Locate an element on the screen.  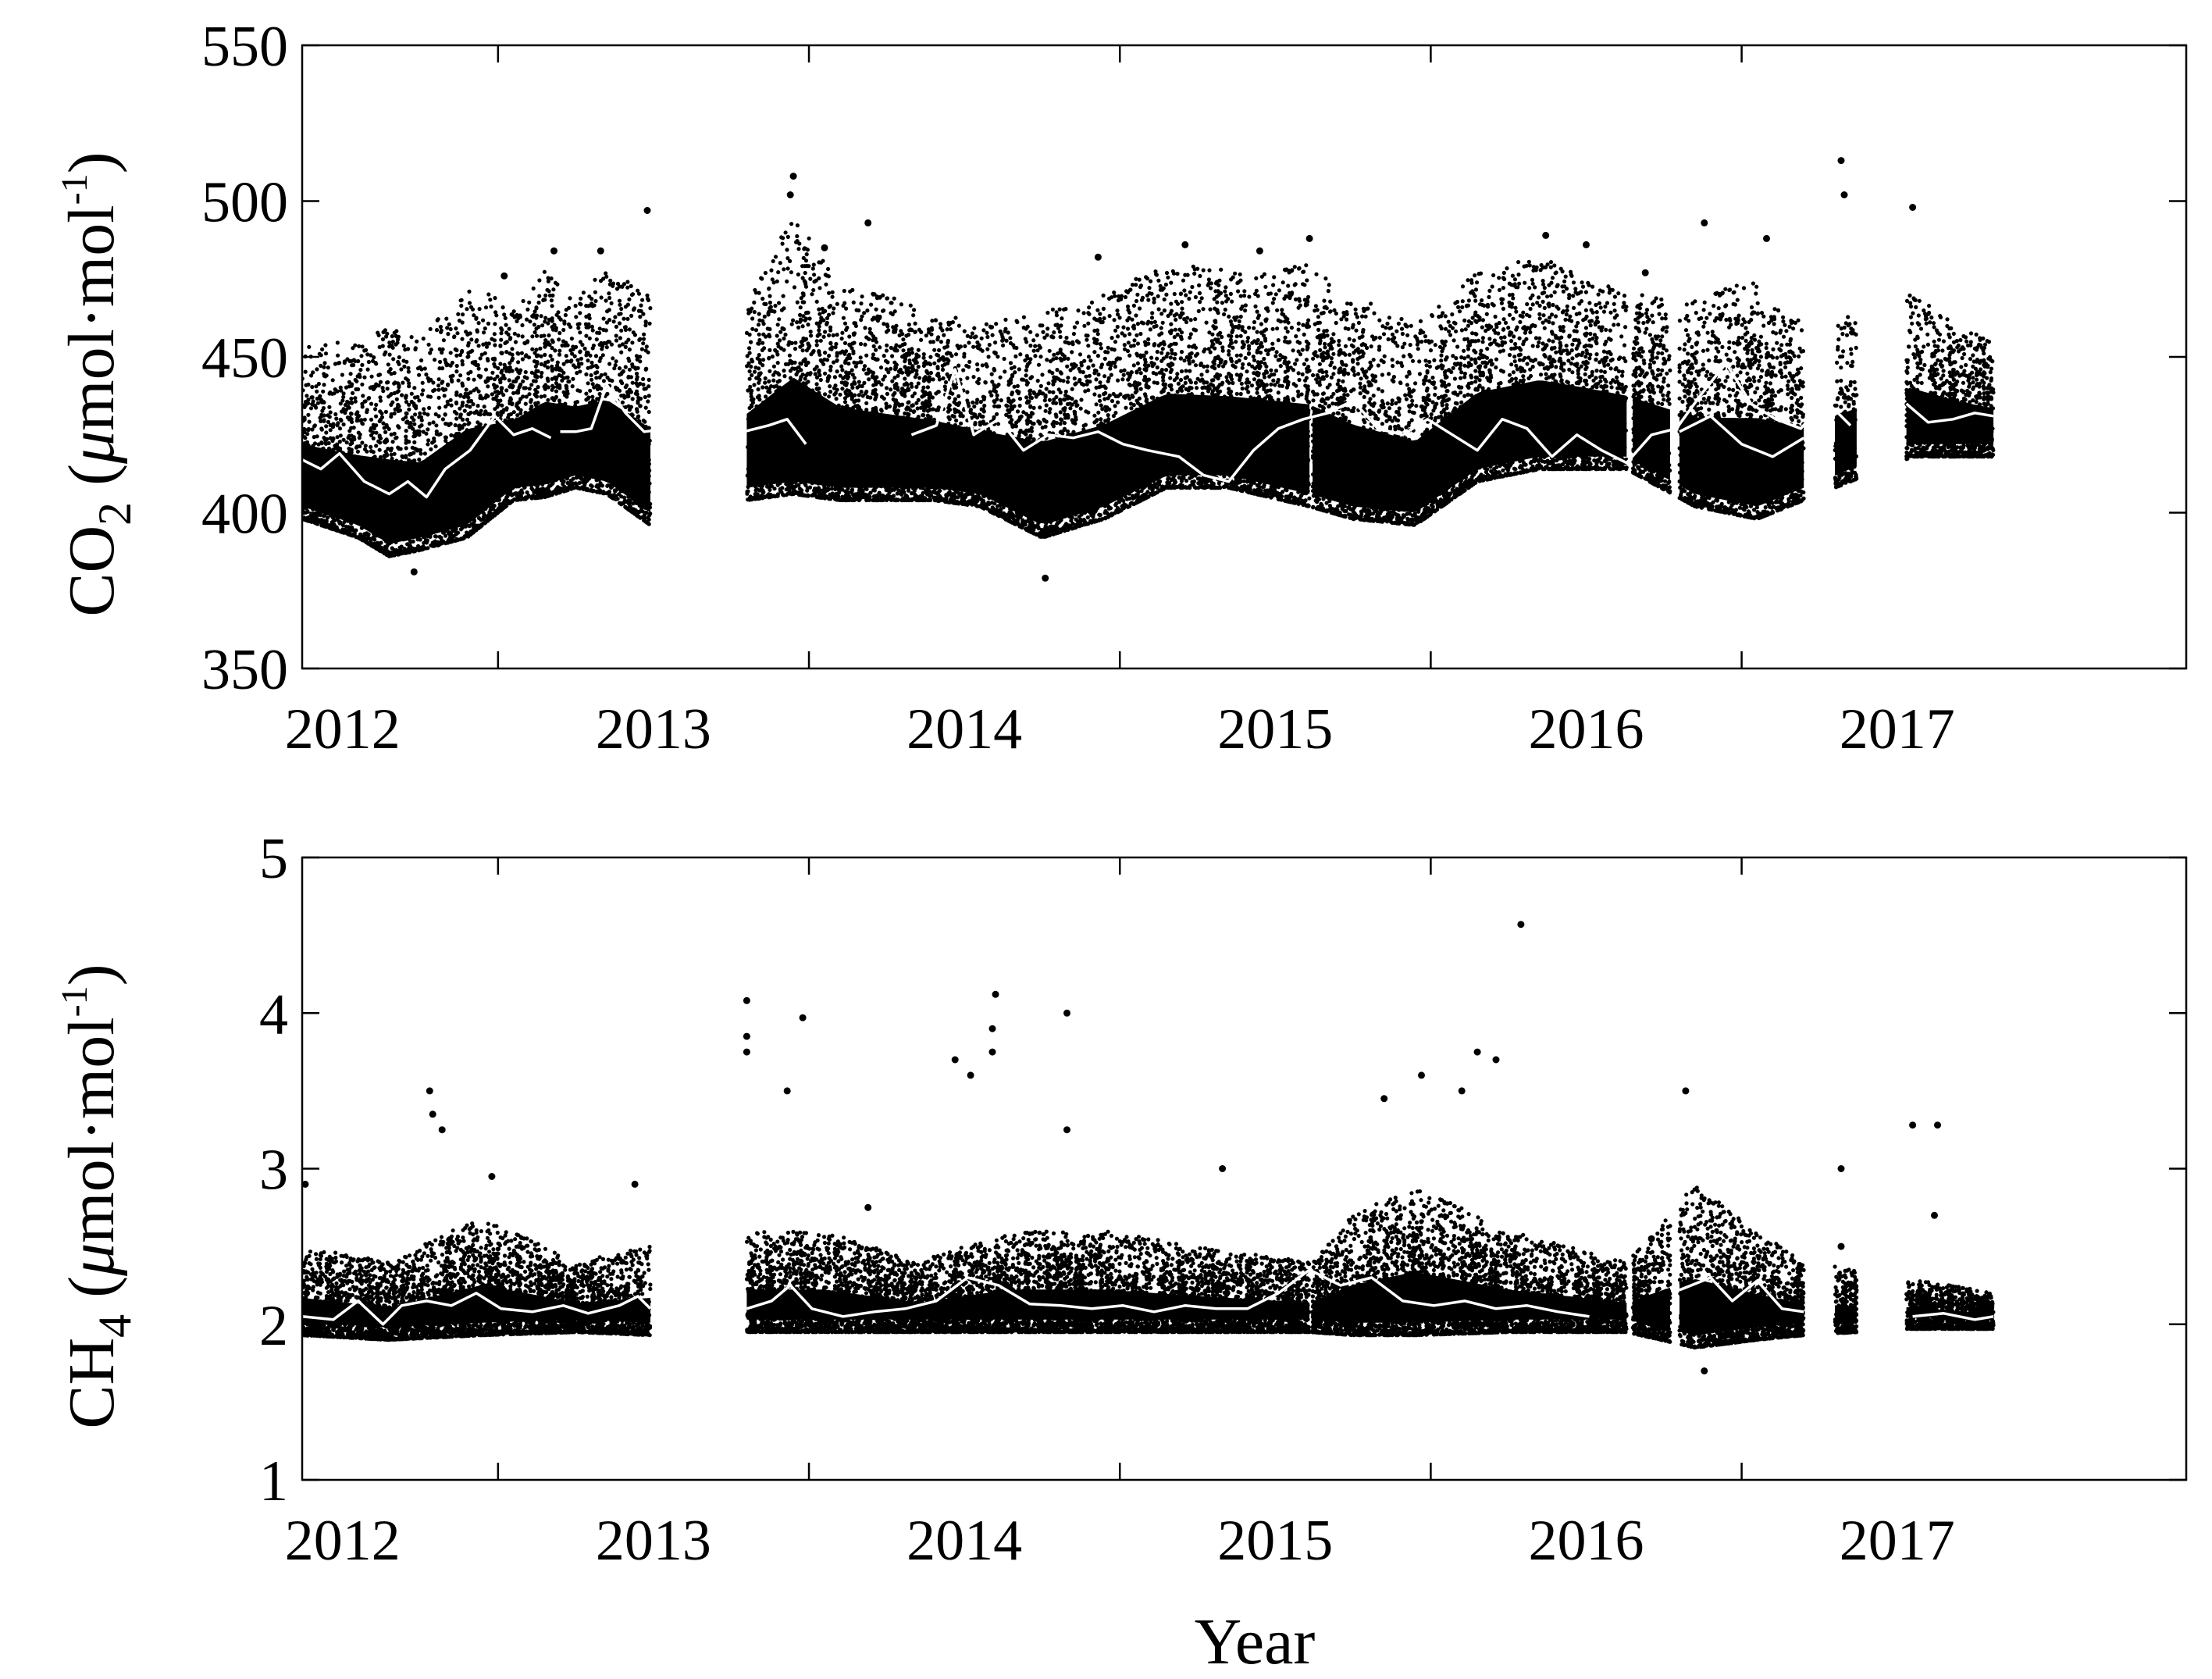
ch4-y-label-close: ) is located at coordinates (91, 975).